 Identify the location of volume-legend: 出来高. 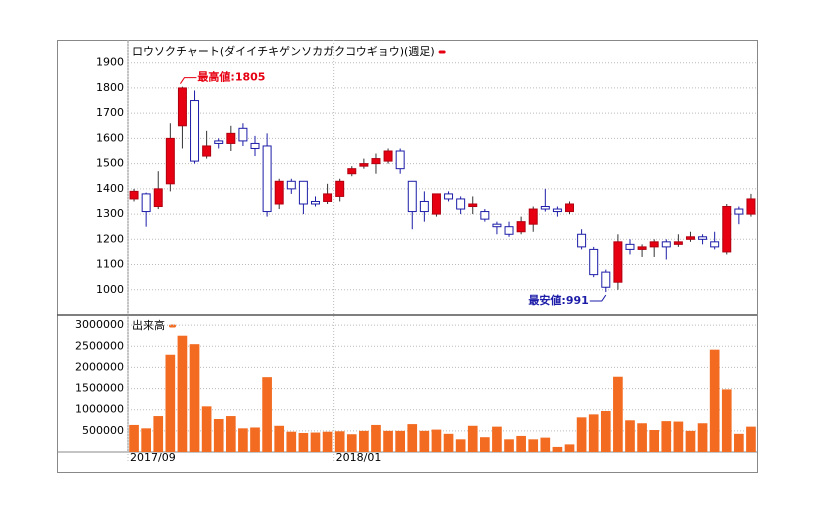
(148, 325).